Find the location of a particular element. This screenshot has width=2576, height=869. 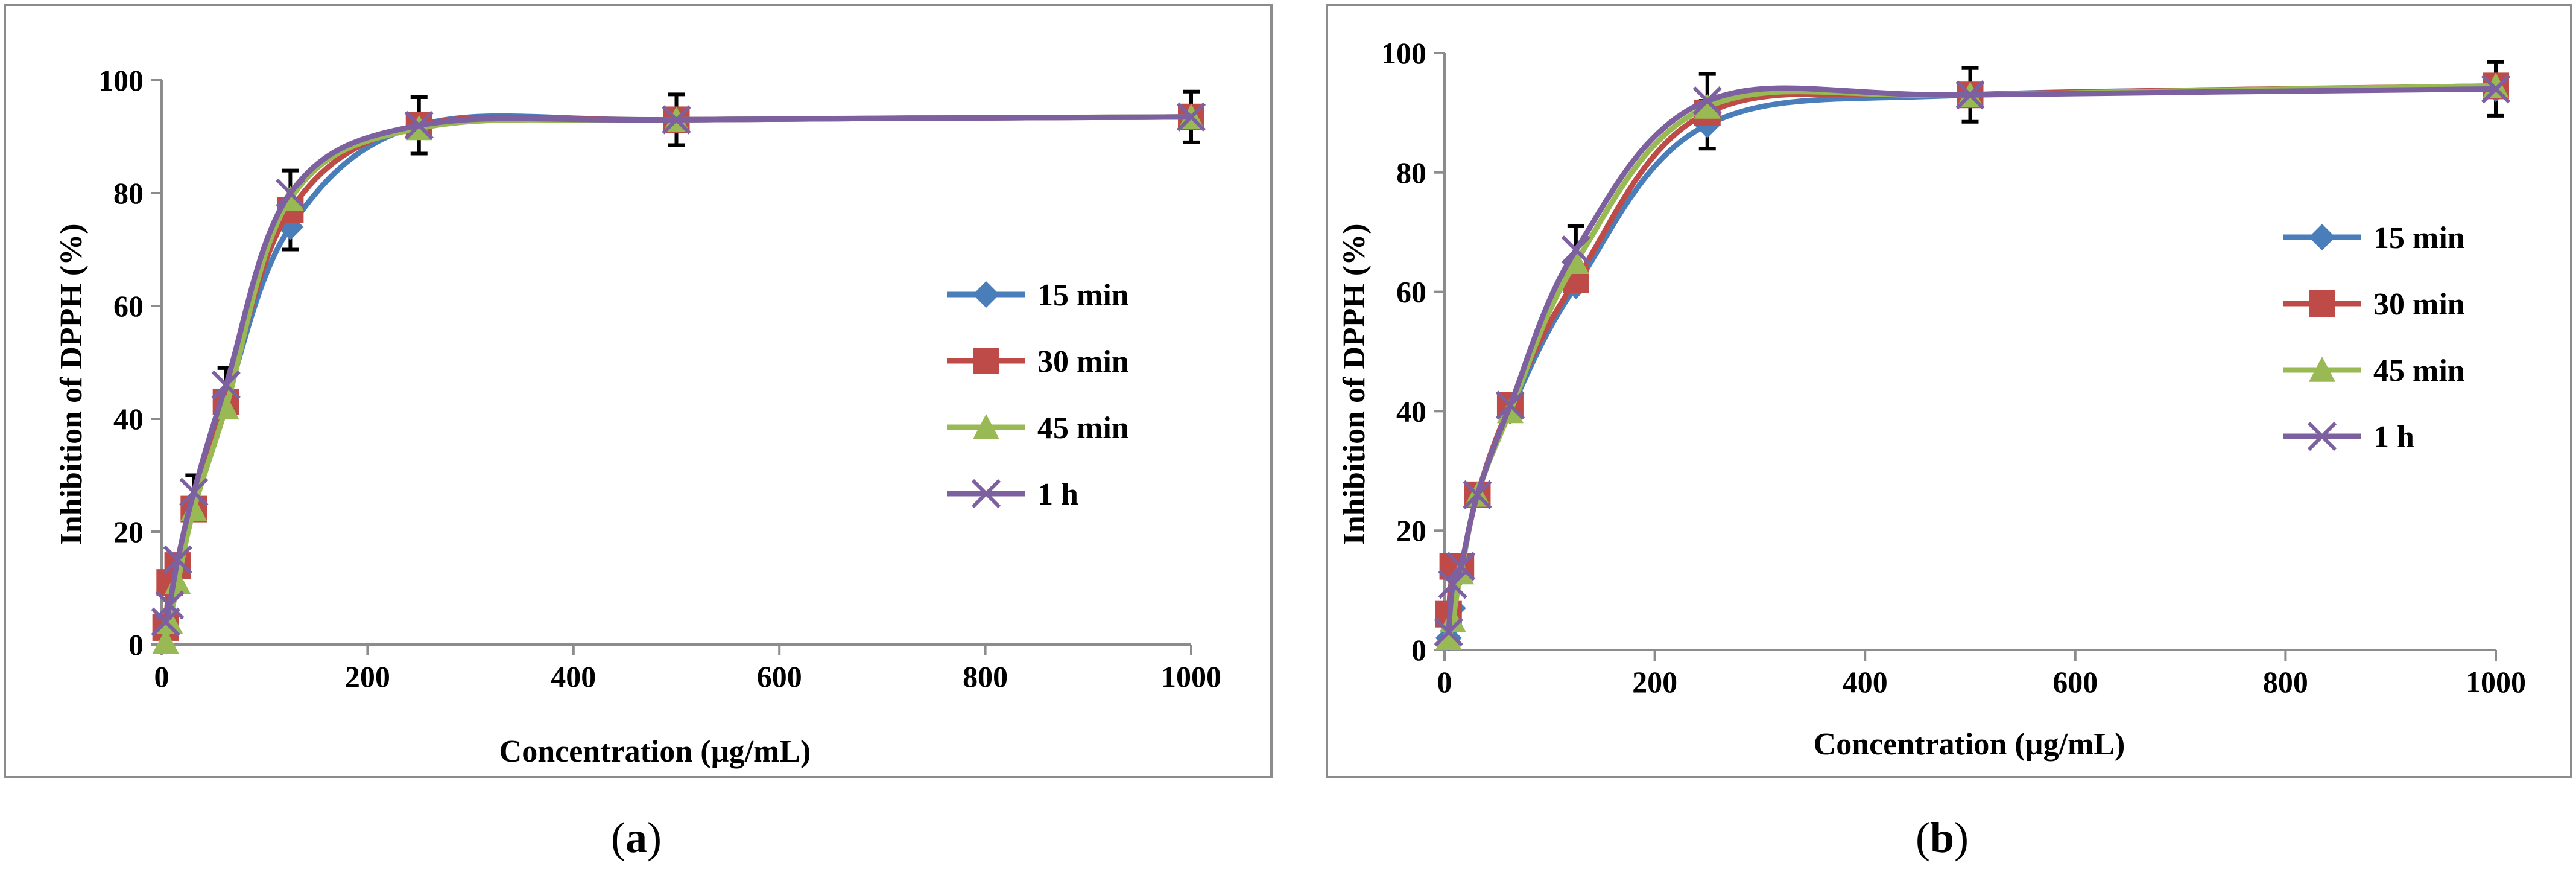

panel-a-legend-label: 30 min is located at coordinates (1083, 362).